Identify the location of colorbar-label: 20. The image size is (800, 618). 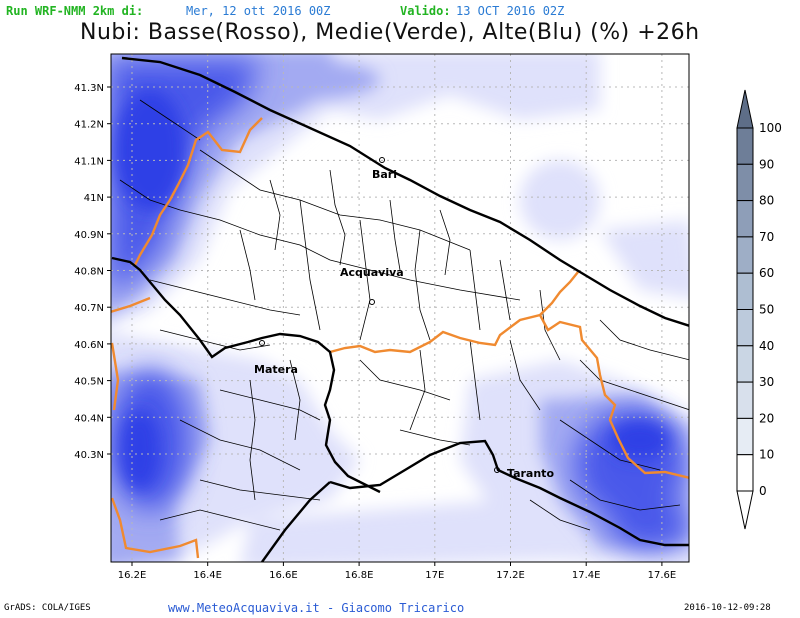
(766, 418).